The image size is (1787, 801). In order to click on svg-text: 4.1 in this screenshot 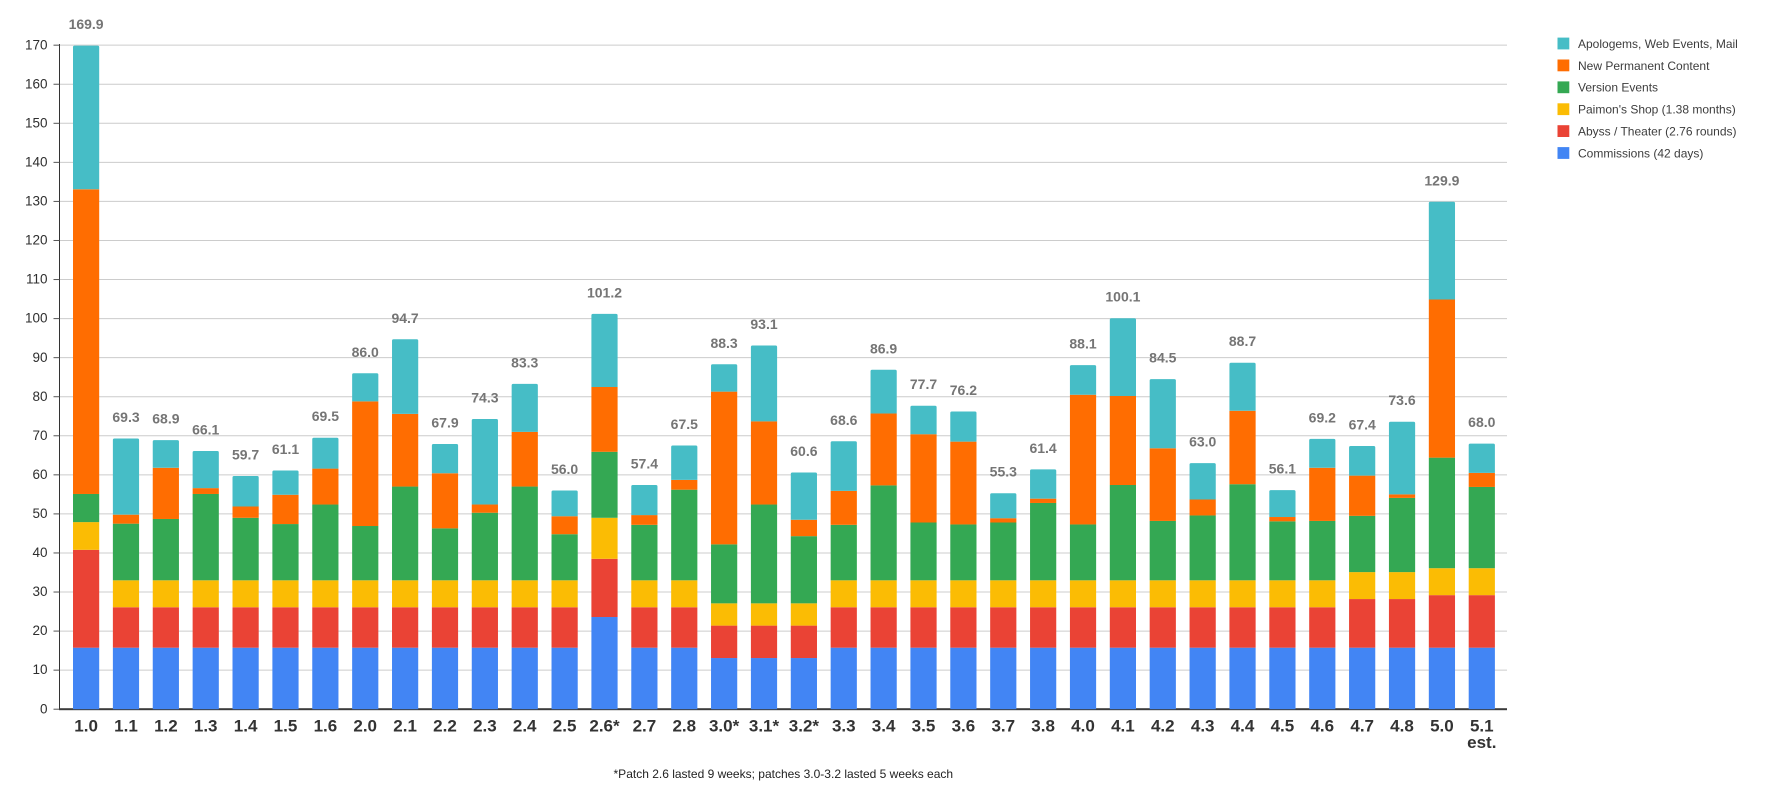, I will do `click(1123, 726)`.